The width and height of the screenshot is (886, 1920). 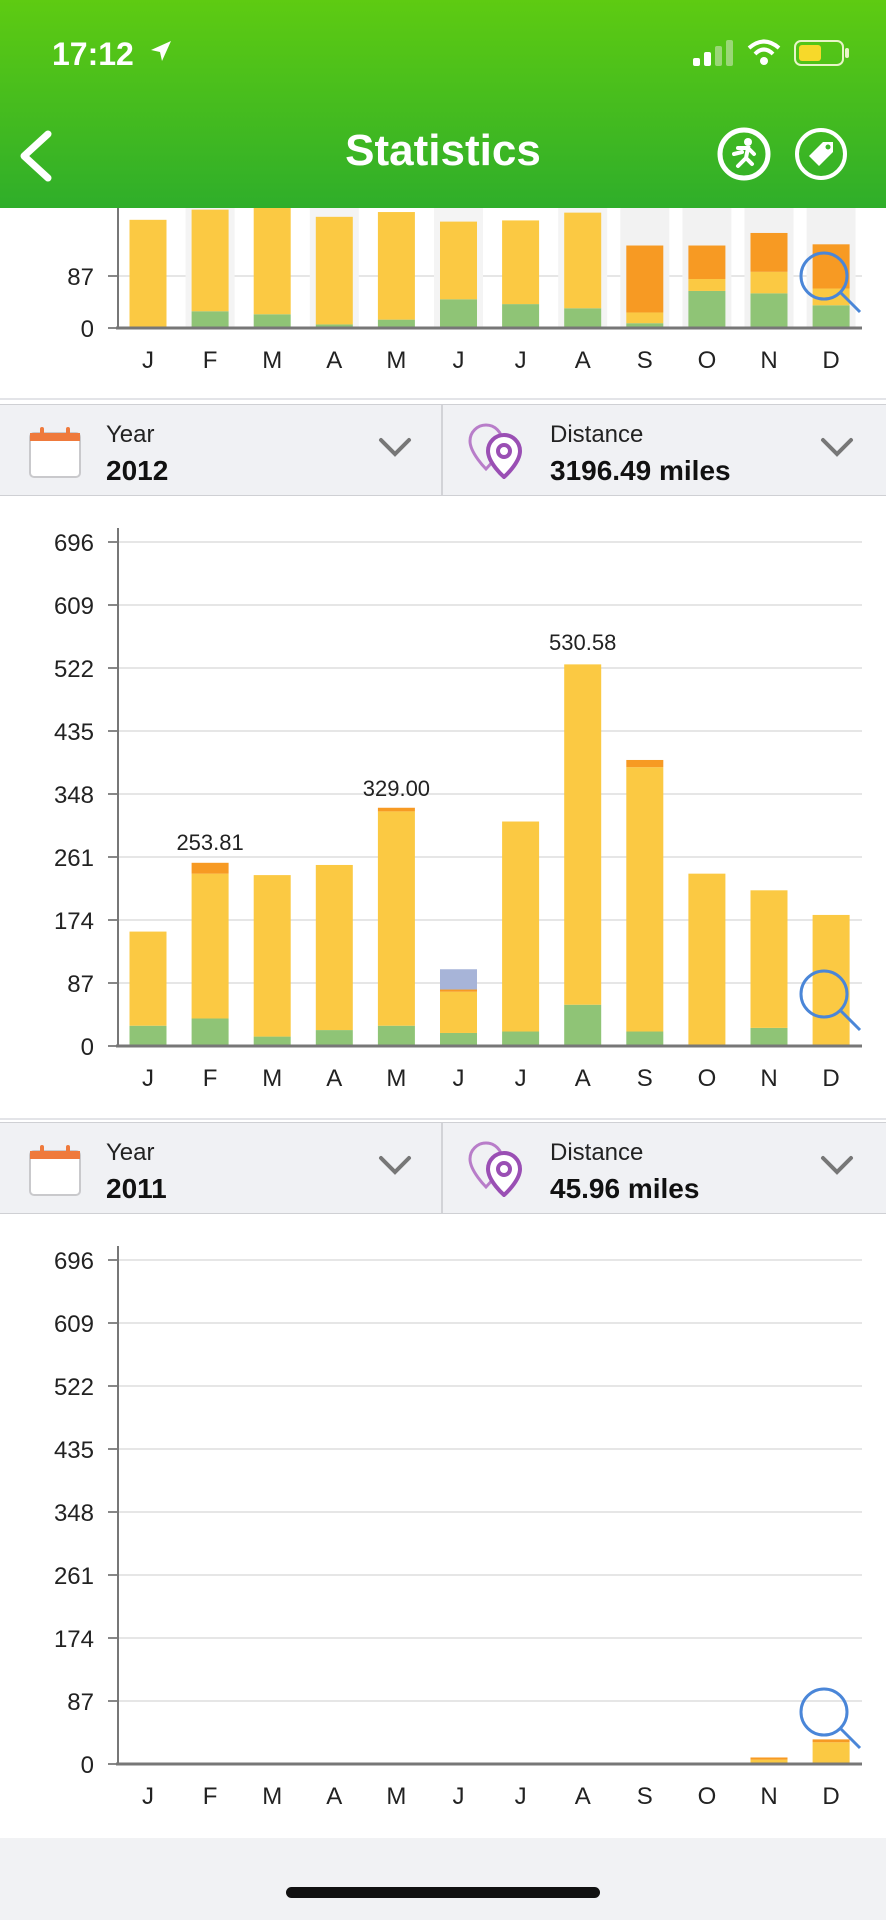 I want to click on wifi-icon, so click(x=764, y=52).